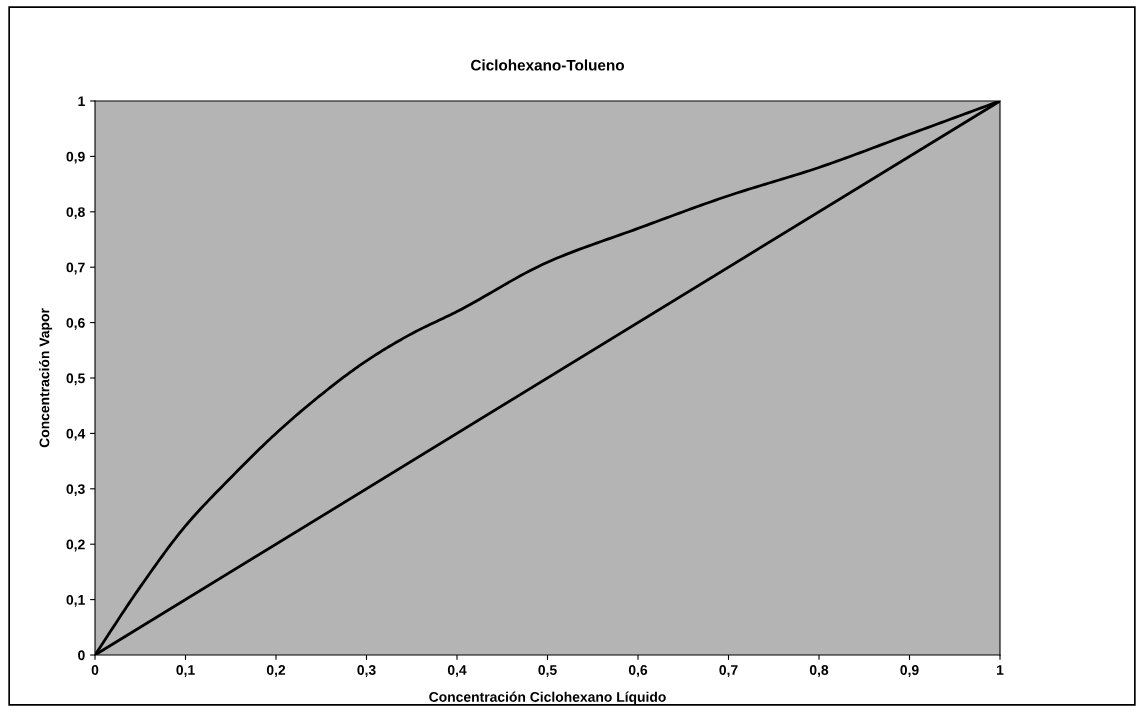 This screenshot has width=1144, height=712. I want to click on y-axis-title: Concentración Vapor, so click(46, 378).